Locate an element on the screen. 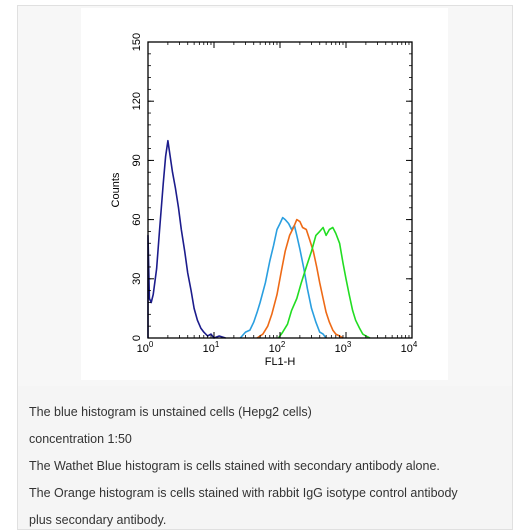  caption-line-5: plus secondary antibody. is located at coordinates (98, 520).